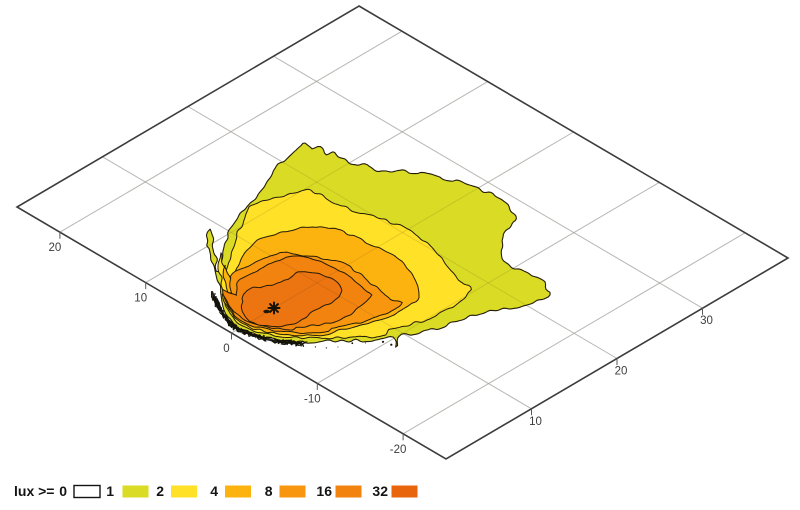 This screenshot has width=800, height=510. Describe the element at coordinates (324, 491) in the screenshot. I see `svg-text: 16` at that location.